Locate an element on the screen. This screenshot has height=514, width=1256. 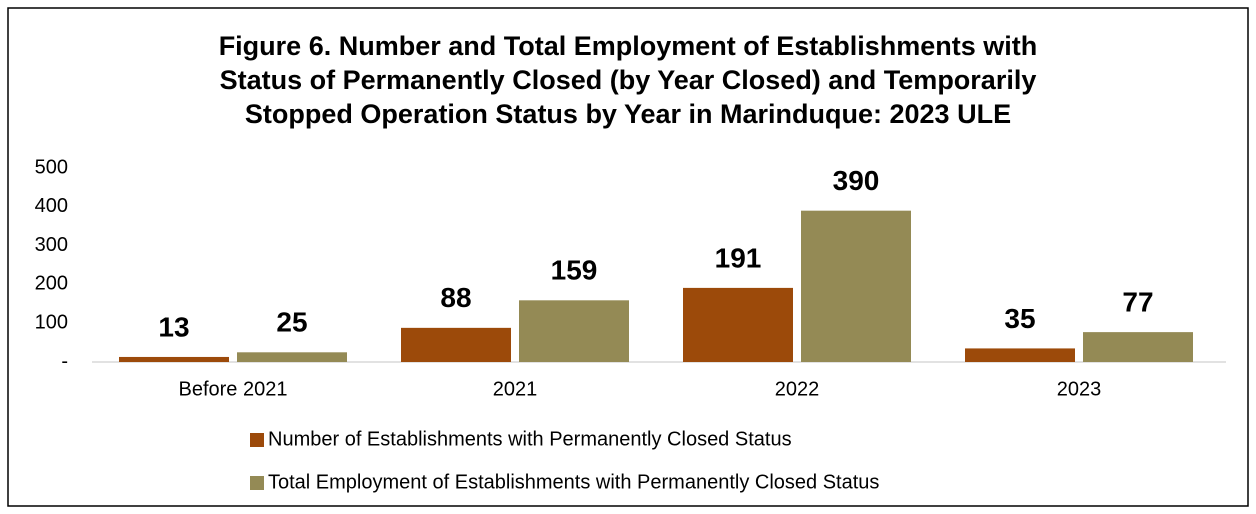
y-tick-label: 100 is located at coordinates (51, 322).